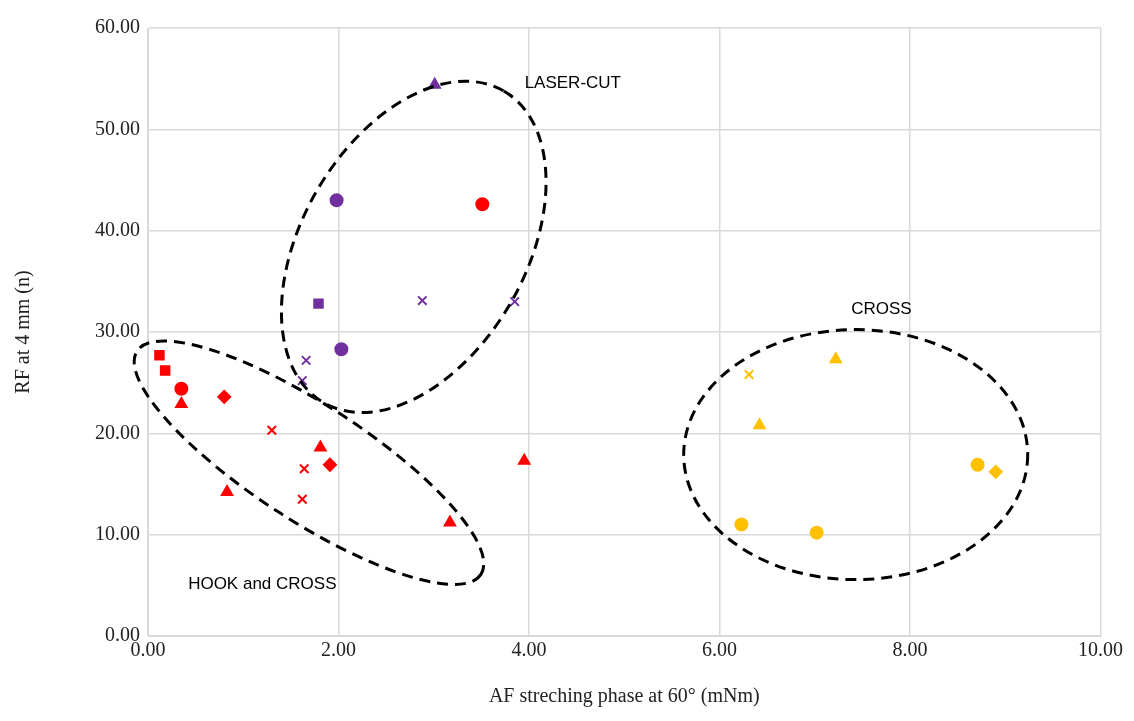 The width and height of the screenshot is (1134, 721). What do you see at coordinates (881, 309) in the screenshot?
I see `annotation: CROSS` at bounding box center [881, 309].